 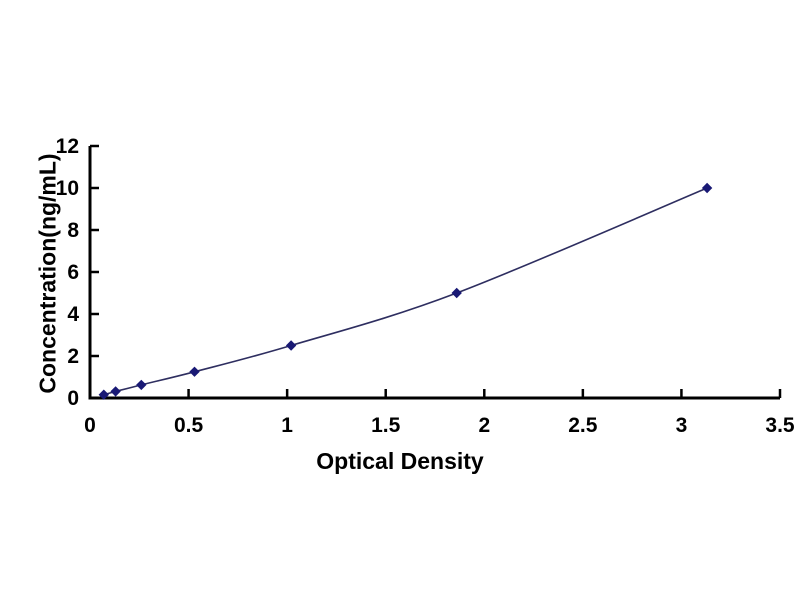 I want to click on y-tick-label: 12, so click(x=67, y=146).